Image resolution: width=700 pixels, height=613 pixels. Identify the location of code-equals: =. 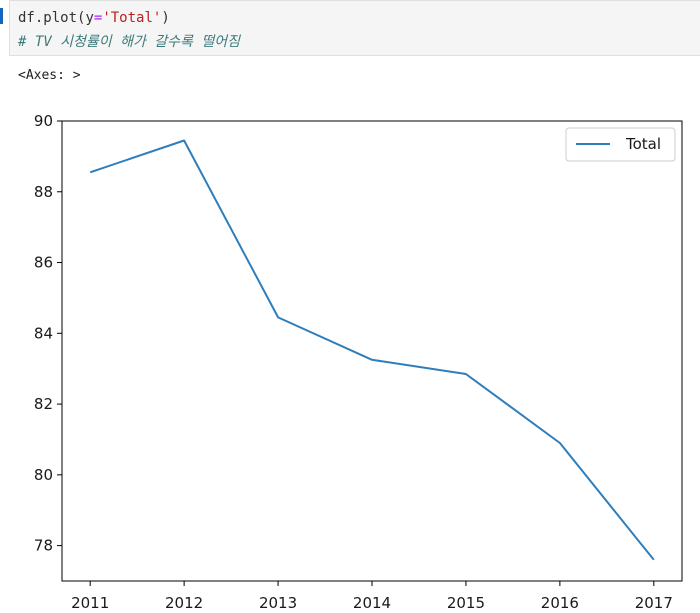
(98, 18).